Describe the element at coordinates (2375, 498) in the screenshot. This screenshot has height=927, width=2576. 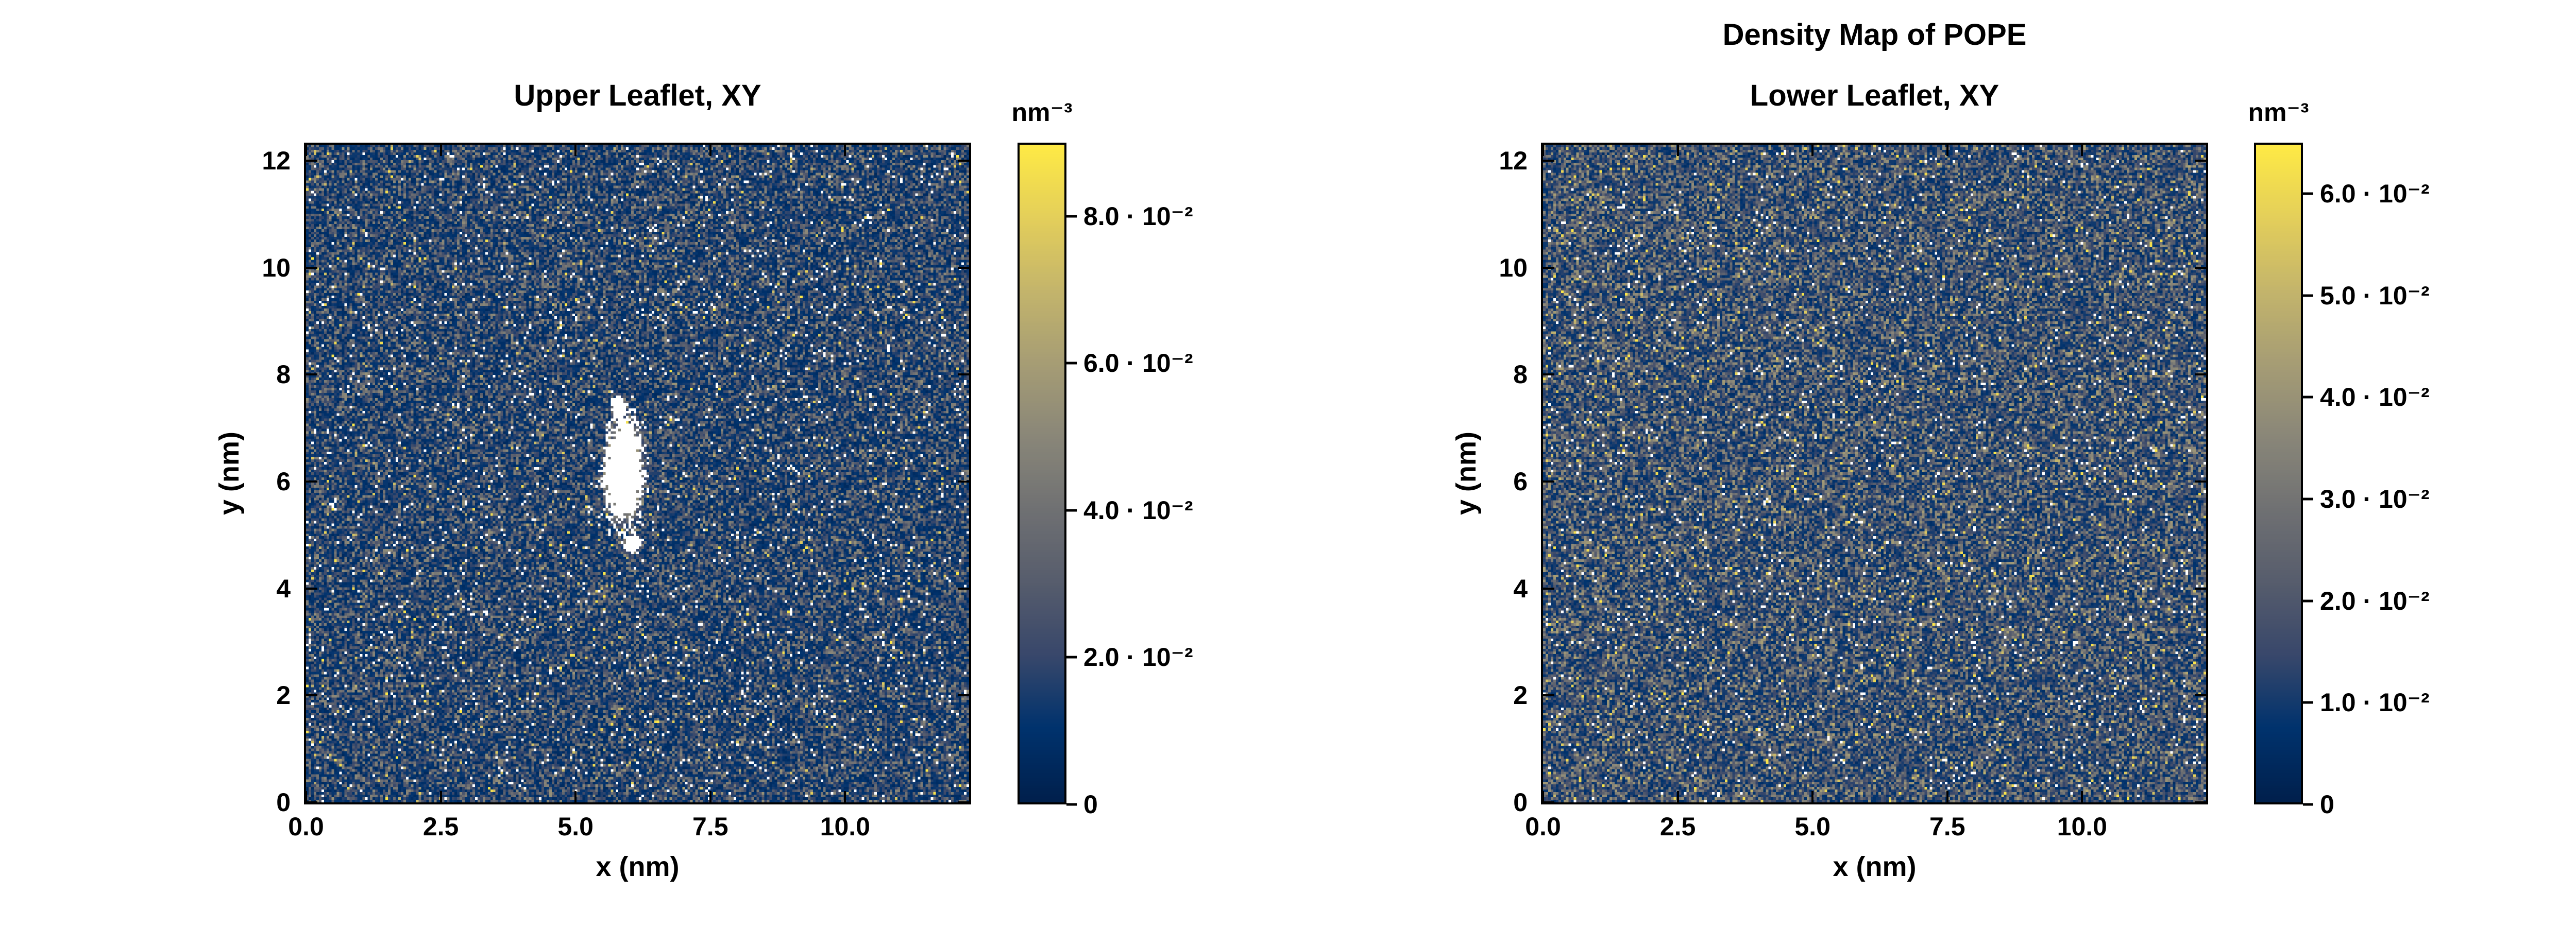
I see `colorbar-tick-label: 3.0 · 10⁻²` at that location.